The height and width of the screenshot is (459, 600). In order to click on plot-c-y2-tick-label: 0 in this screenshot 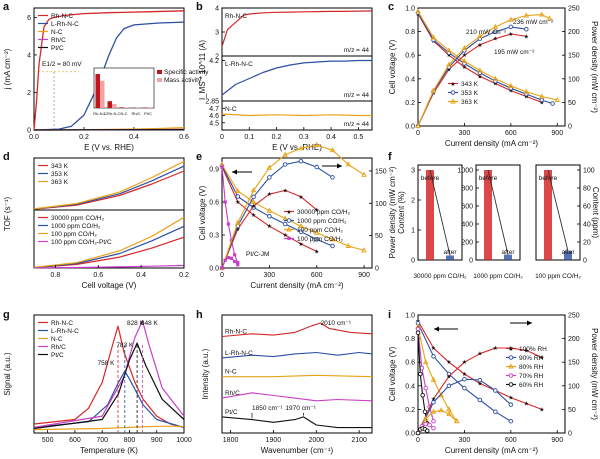, I will do `click(570, 127)`.